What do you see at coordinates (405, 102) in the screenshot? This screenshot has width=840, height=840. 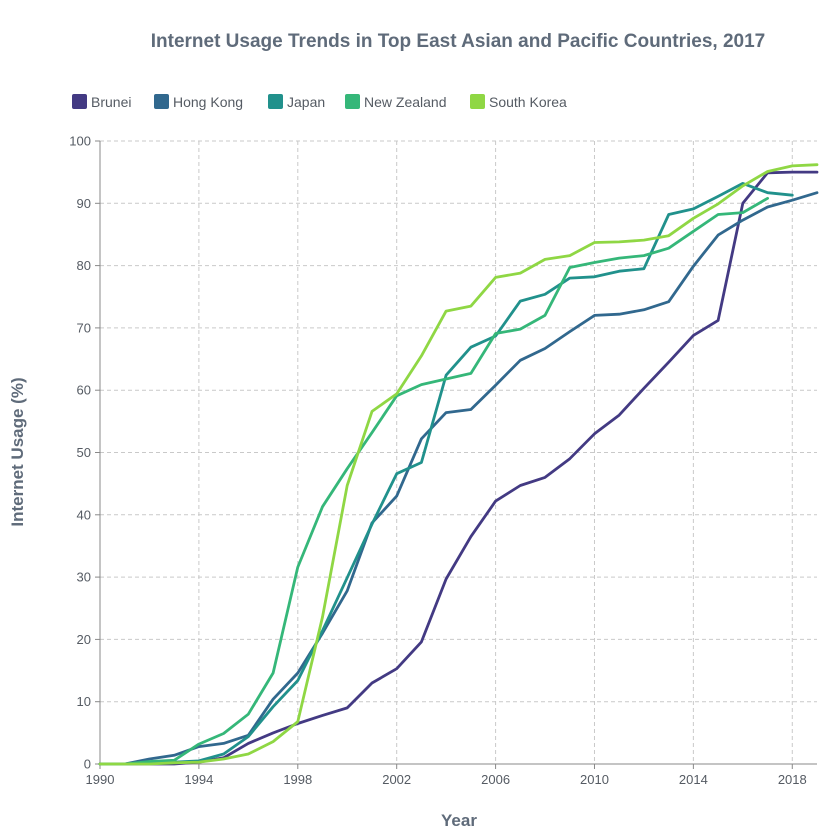 I see `legend-label: New Zealand` at bounding box center [405, 102].